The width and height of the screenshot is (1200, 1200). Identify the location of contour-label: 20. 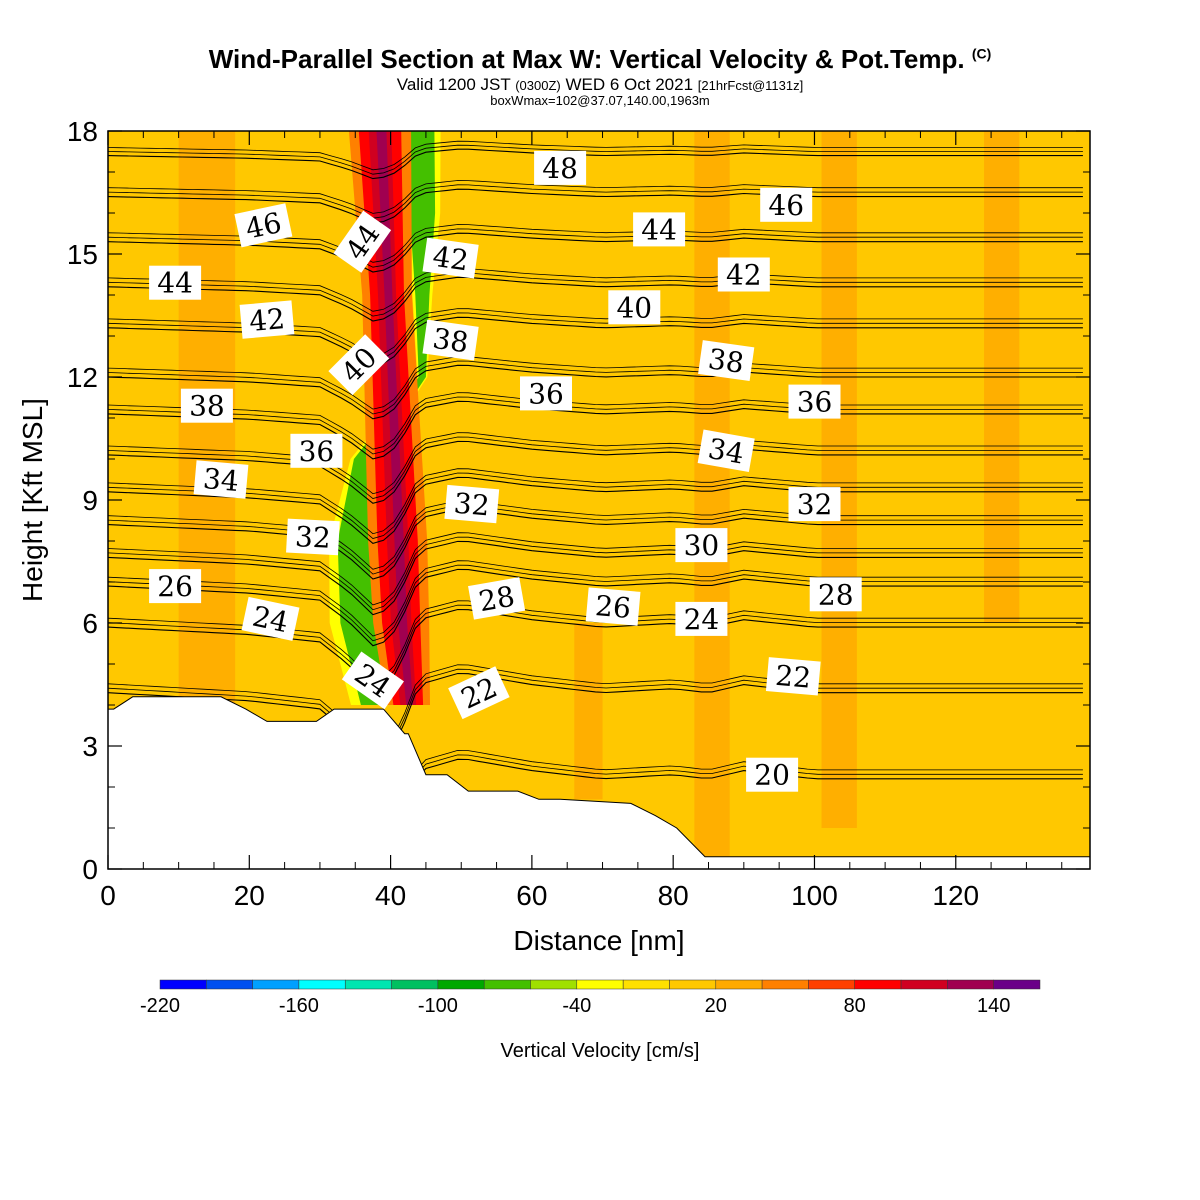
(772, 774).